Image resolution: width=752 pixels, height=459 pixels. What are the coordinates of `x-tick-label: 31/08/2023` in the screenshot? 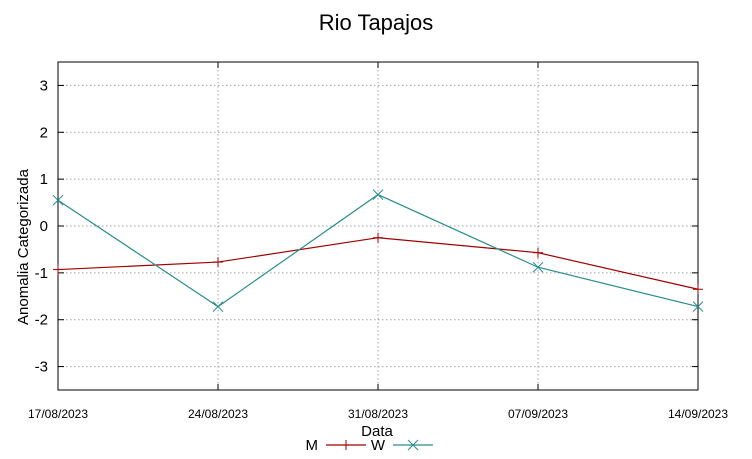 It's located at (378, 414).